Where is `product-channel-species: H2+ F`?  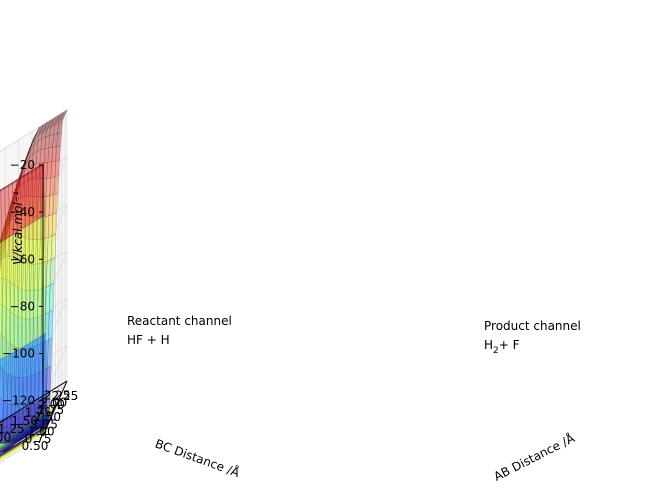 product-channel-species: H2+ F is located at coordinates (502, 347).